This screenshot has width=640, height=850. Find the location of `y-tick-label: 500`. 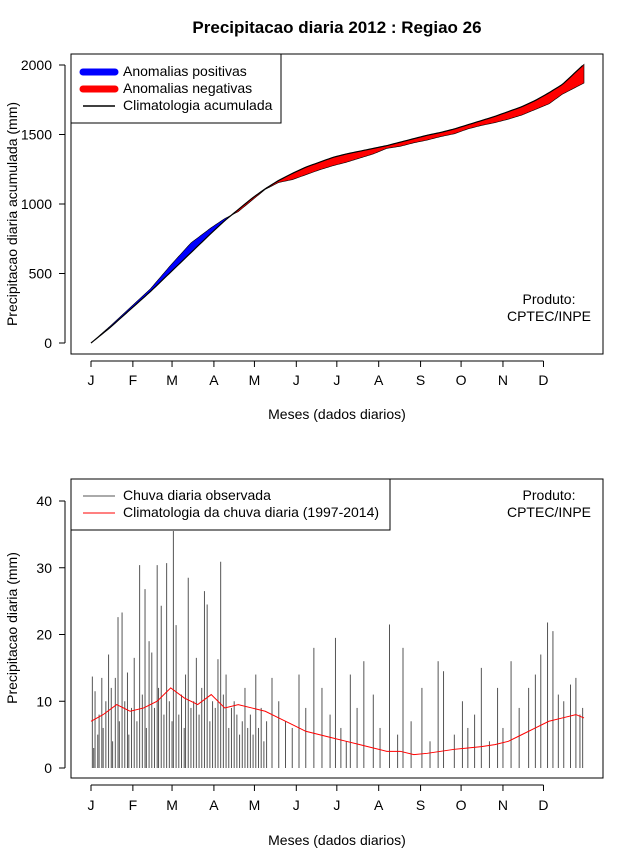

y-tick-label: 500 is located at coordinates (41, 274).